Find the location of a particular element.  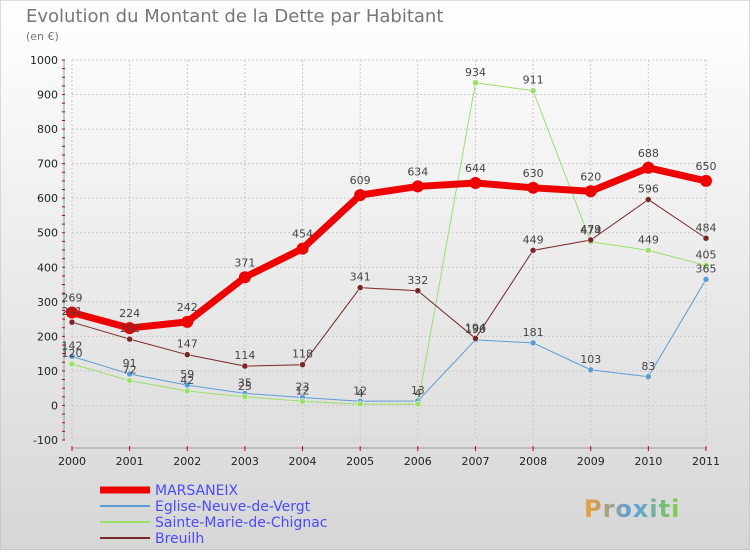

data-label: 596 is located at coordinates (648, 189).